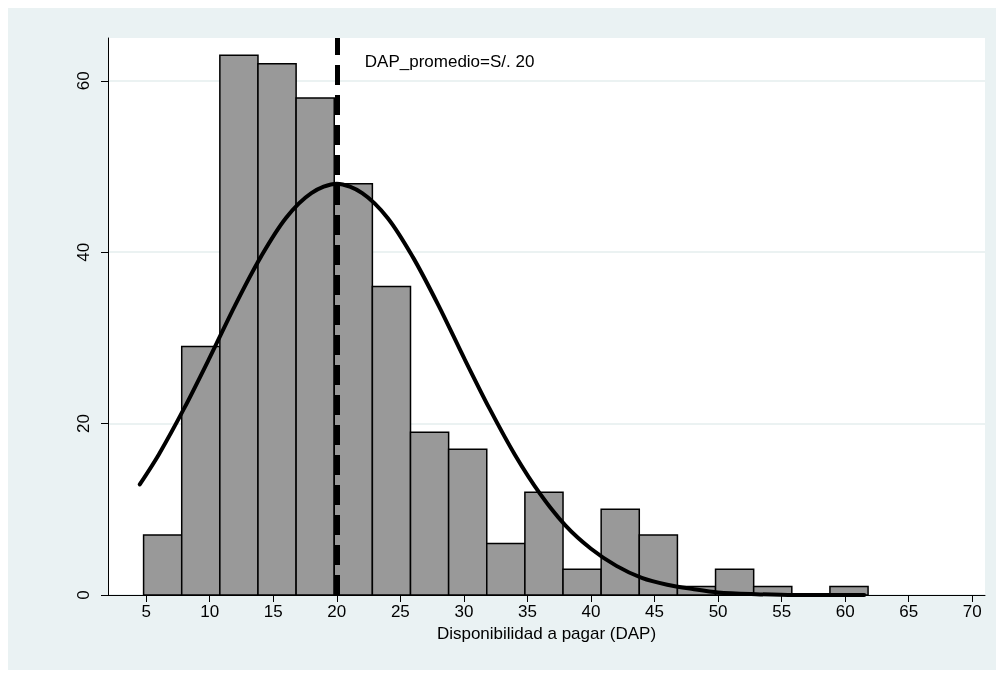  What do you see at coordinates (782, 611) in the screenshot?
I see `x-tick-label: 55` at bounding box center [782, 611].